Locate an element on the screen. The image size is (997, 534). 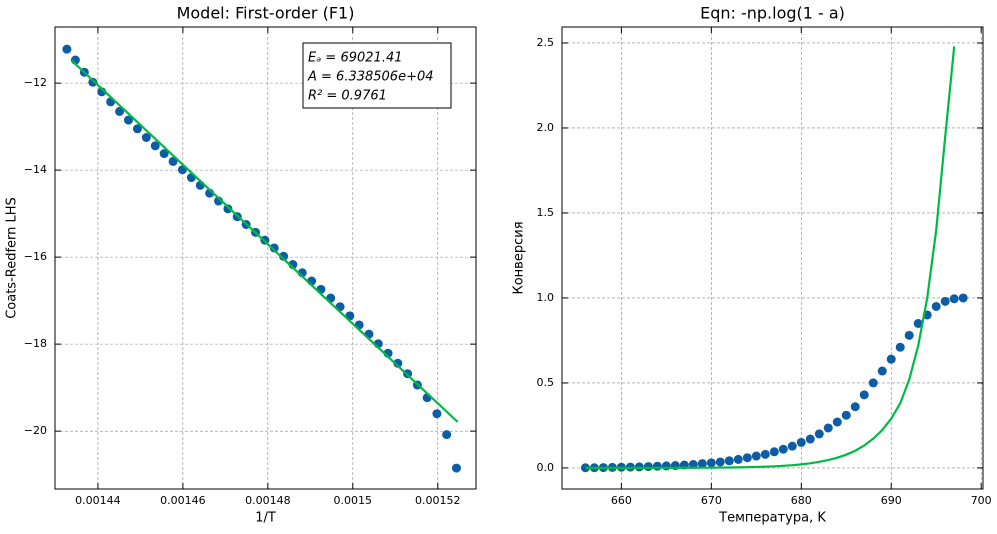
y-tick-label: −14 is located at coordinates (35, 169).